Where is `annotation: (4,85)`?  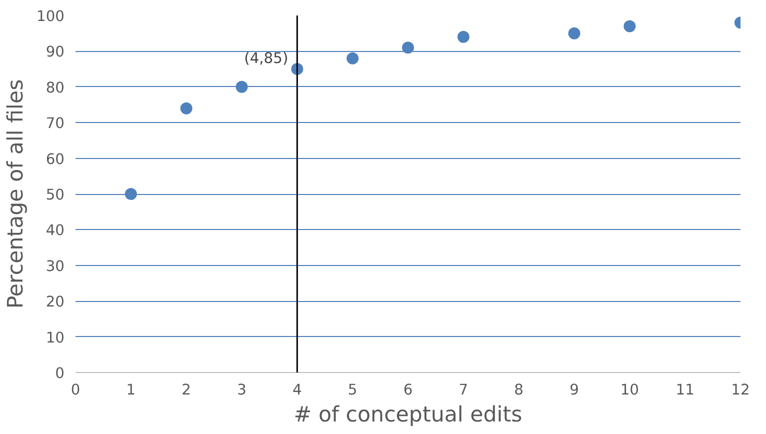 annotation: (4,85) is located at coordinates (266, 59).